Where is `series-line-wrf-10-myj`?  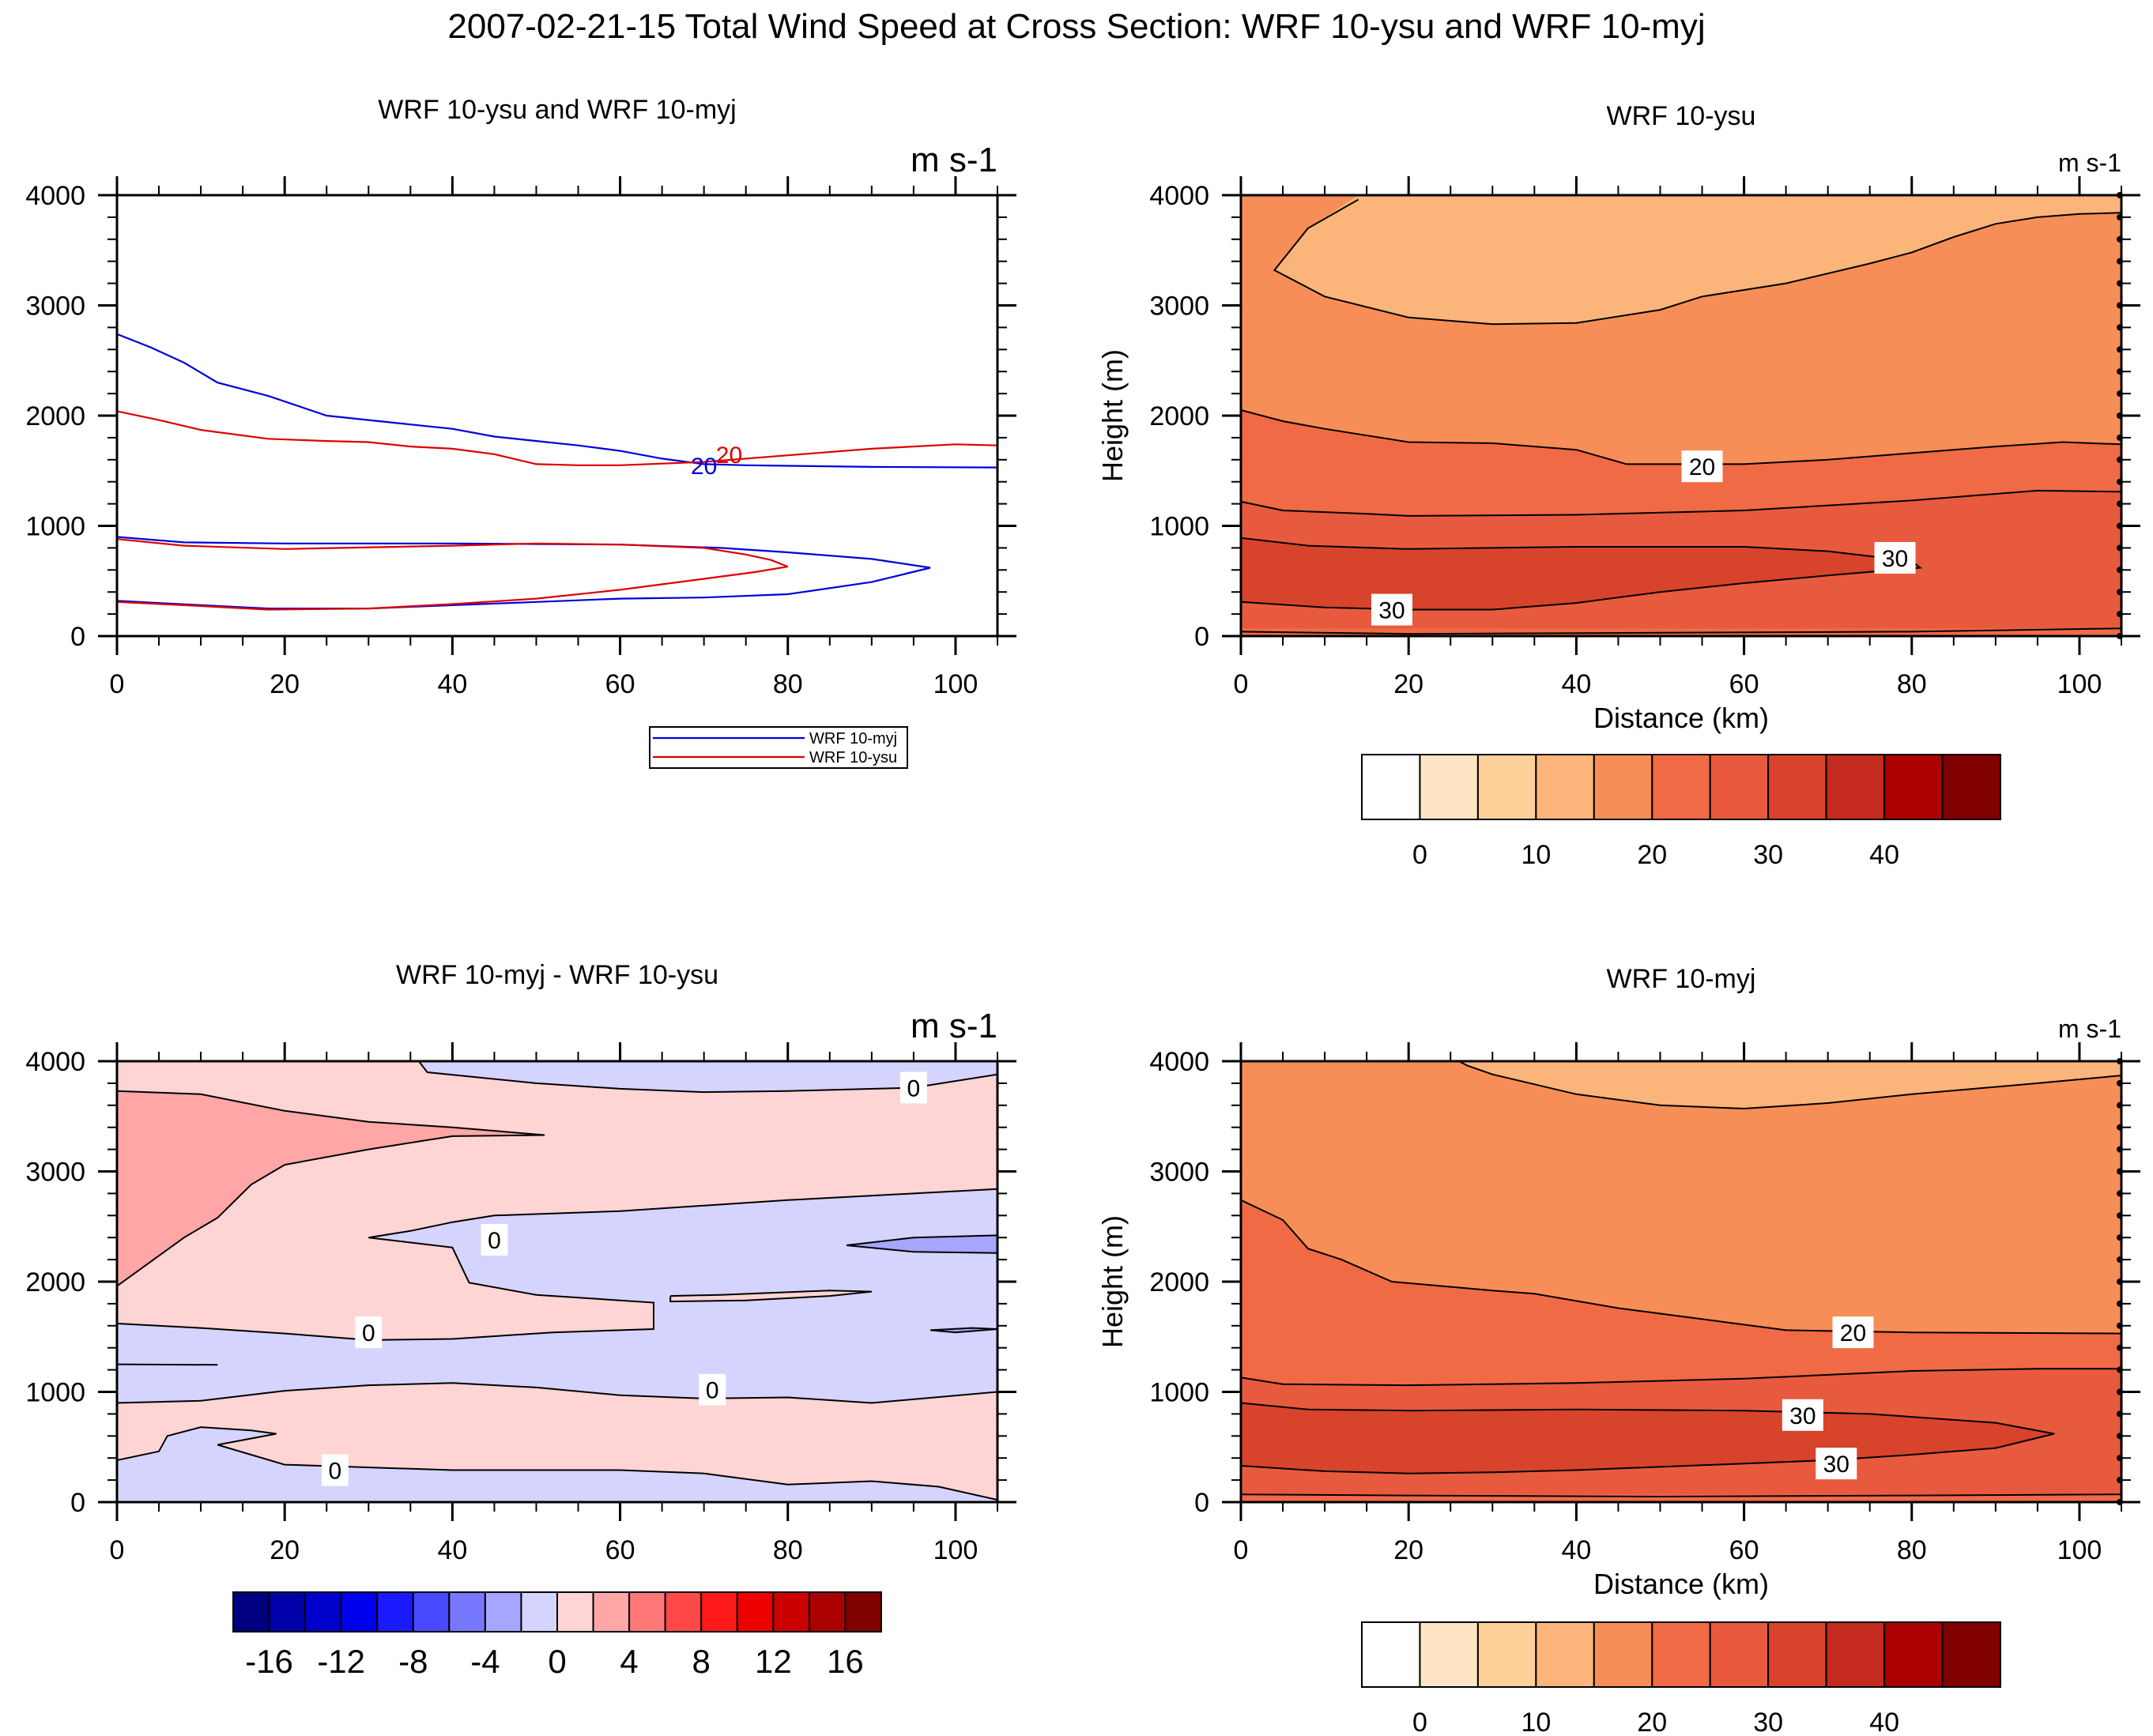 series-line-wrf-10-myj is located at coordinates (524, 588).